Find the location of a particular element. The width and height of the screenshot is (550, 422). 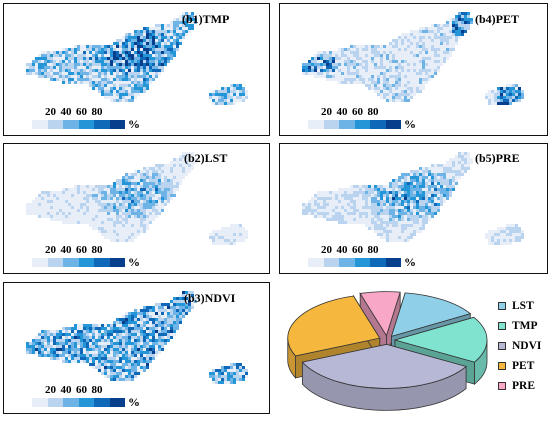

map-b3 is located at coordinates (137, 337).